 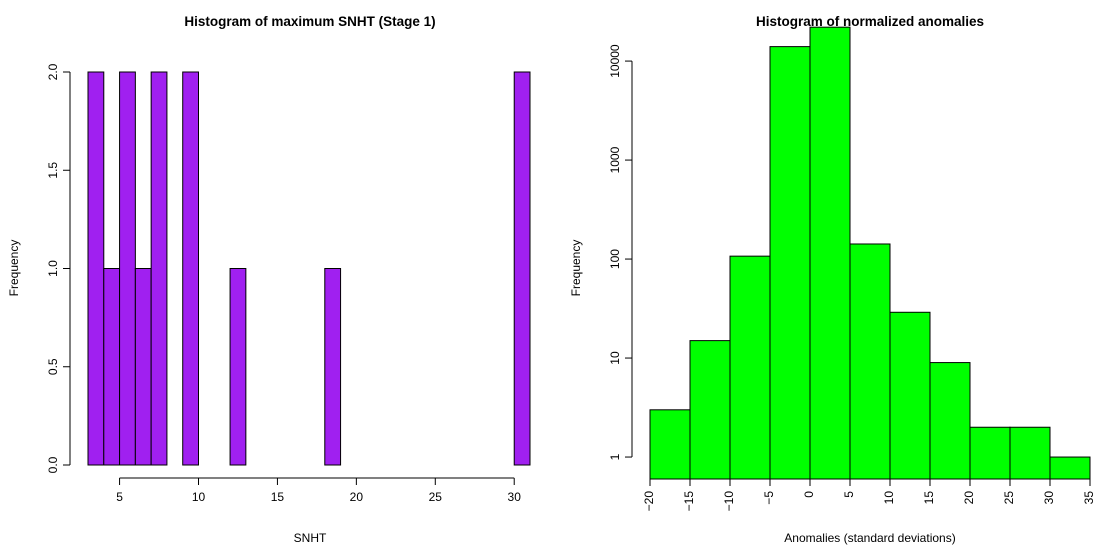 What do you see at coordinates (1088, 498) in the screenshot?
I see `x-tick-label: 35` at bounding box center [1088, 498].